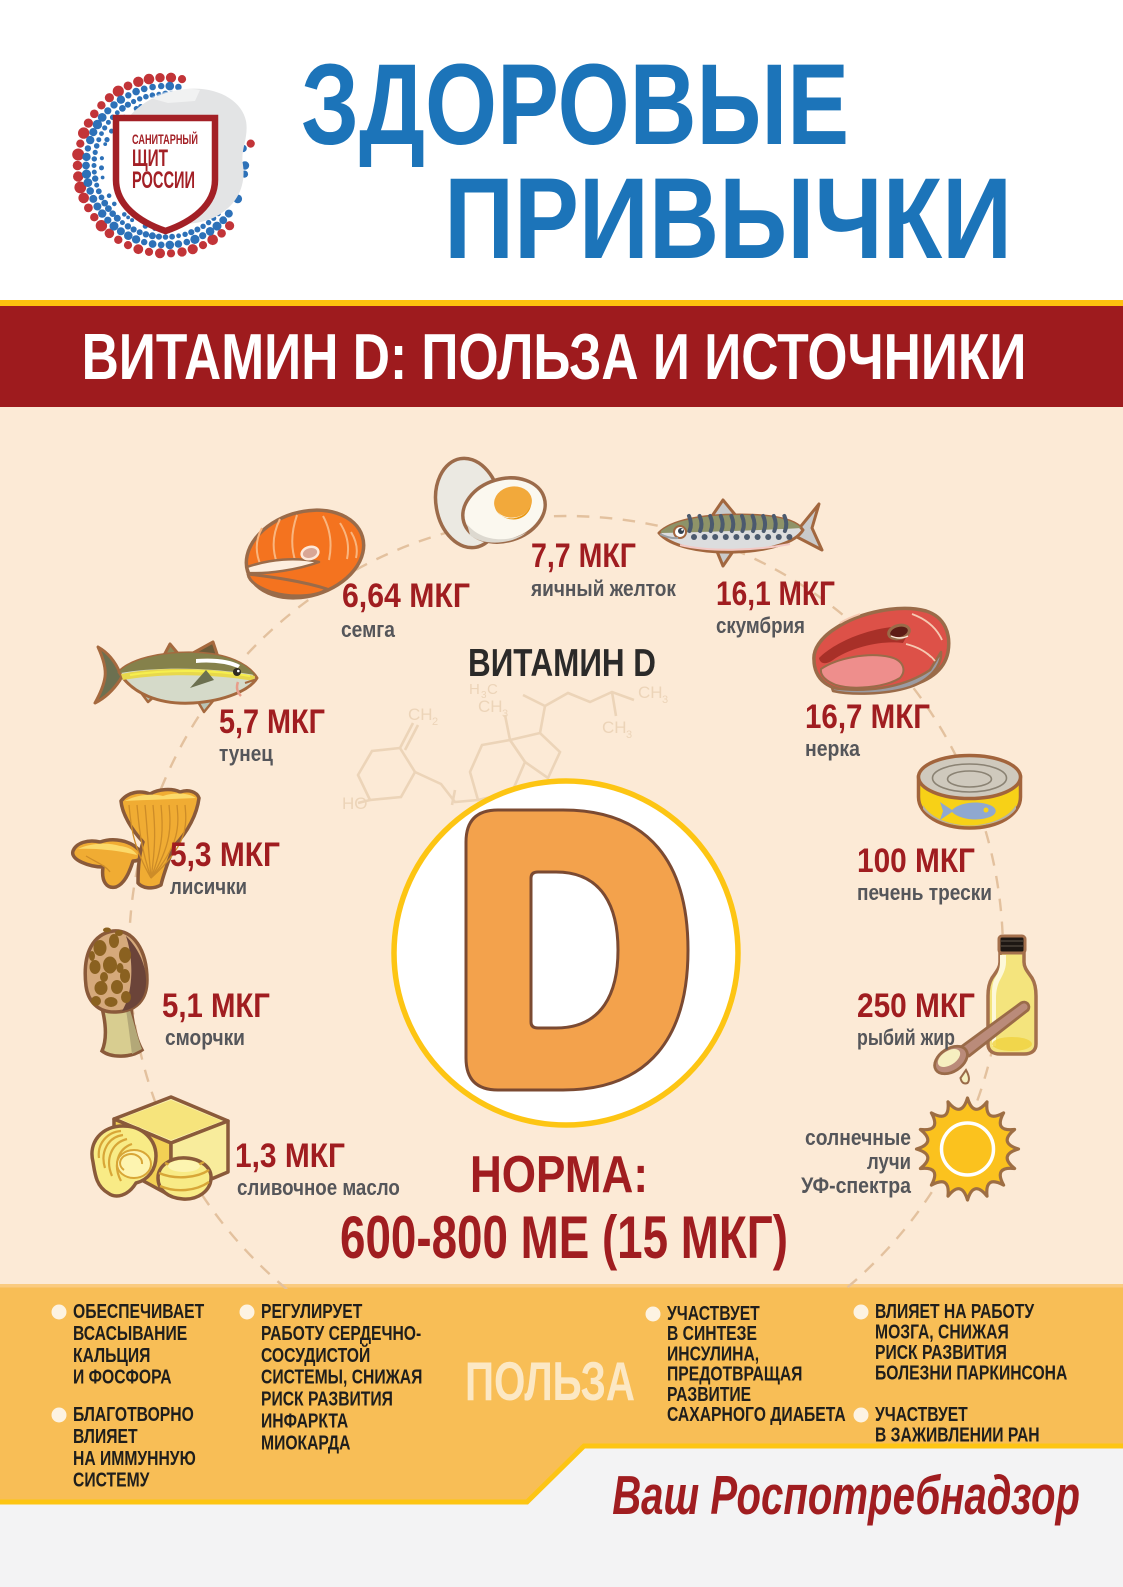  Describe the element at coordinates (957, 1434) in the screenshot. I see `svg-text: В ЗАЖИВЛЕНИИ РАН` at that location.